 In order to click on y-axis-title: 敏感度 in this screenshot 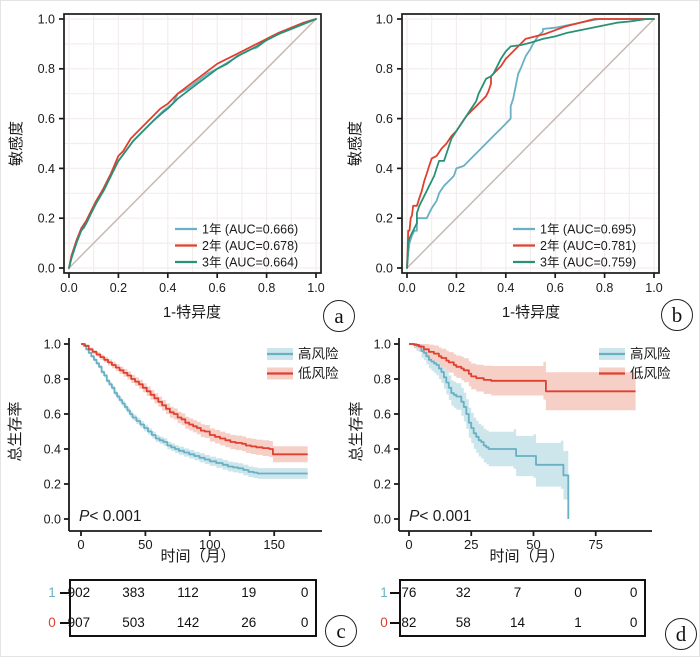, I will do `click(16, 143)`.